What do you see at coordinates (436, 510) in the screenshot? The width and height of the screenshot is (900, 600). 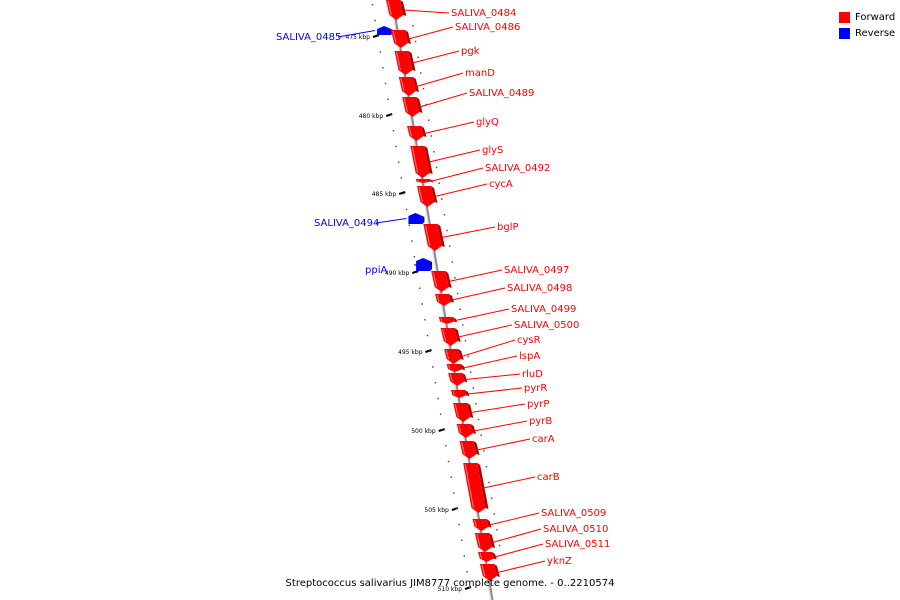 I see `scale-tick-label: 505 kbp` at bounding box center [436, 510].